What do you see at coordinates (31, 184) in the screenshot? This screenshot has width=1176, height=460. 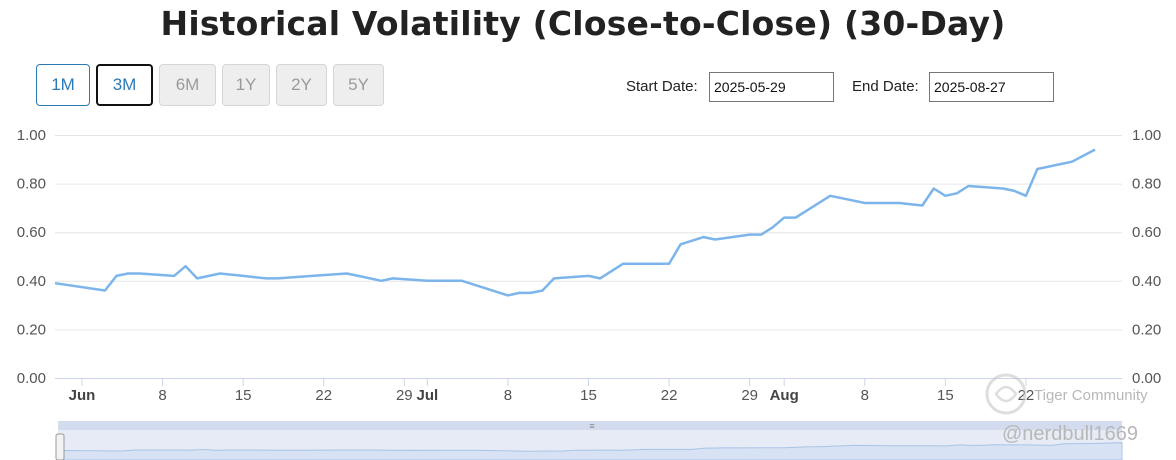 I see `y-tick-label-left: 0.80` at bounding box center [31, 184].